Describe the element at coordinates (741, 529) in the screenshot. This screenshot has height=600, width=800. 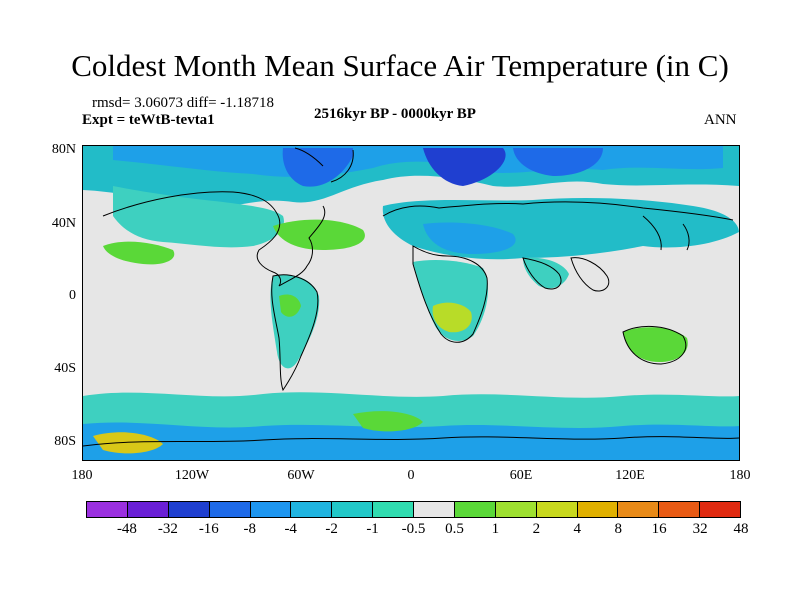
I see `colorbar-label: 48` at that location.